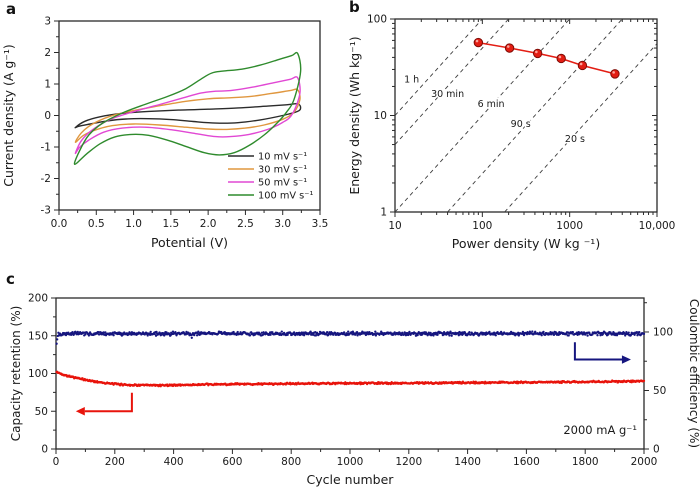  Describe the element at coordinates (354, 8) in the screenshot. I see `panel-b-label: b` at that location.